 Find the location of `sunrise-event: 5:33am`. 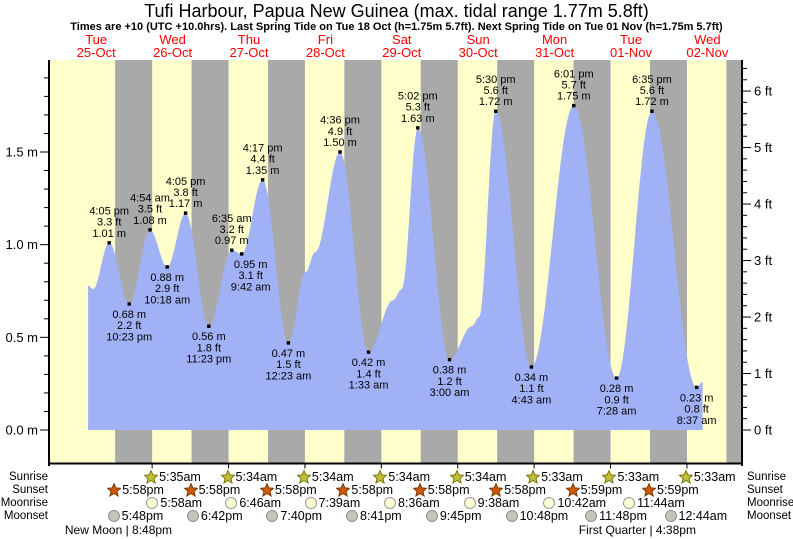

sunrise-event: 5:33am is located at coordinates (554, 477).